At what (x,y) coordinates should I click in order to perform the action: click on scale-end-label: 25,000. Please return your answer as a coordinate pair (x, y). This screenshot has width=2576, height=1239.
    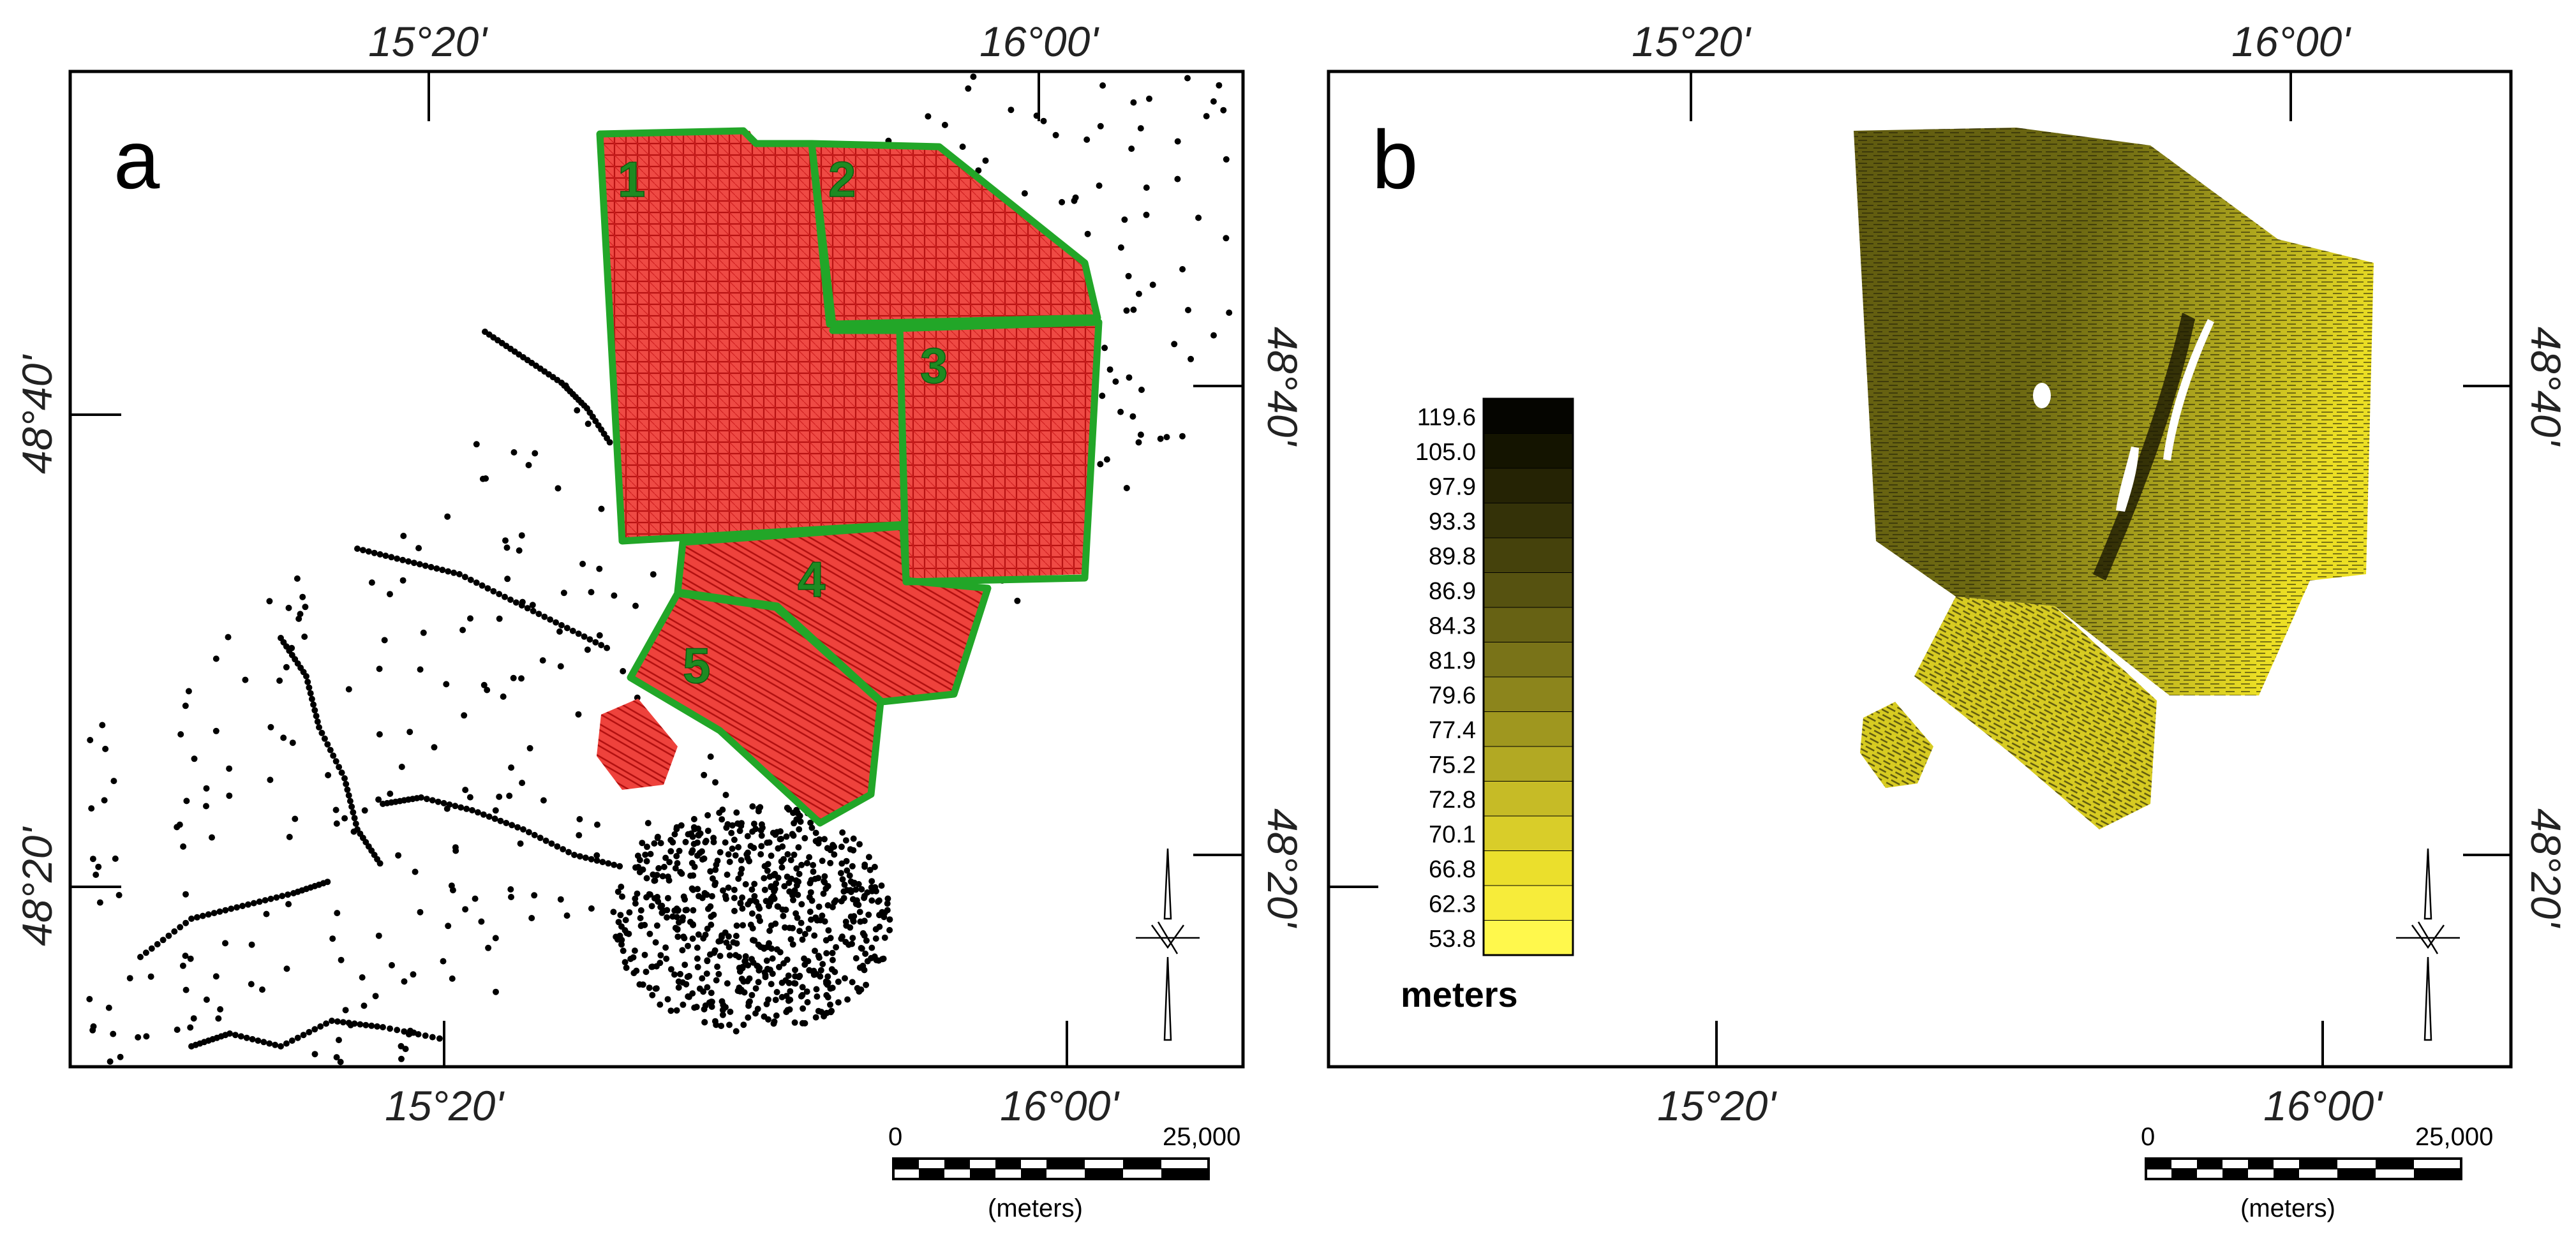
    Looking at the image, I should click on (1202, 1137).